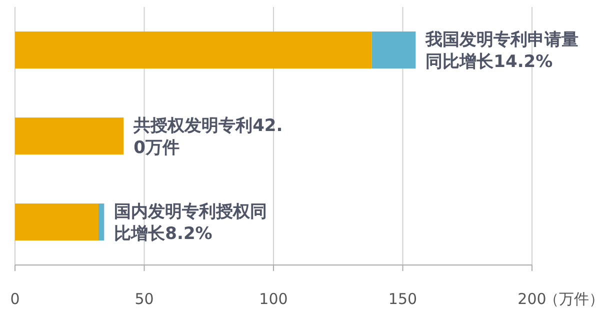 The width and height of the screenshot is (616, 327). Describe the element at coordinates (574, 299) in the screenshot. I see `x-axis-title: （万件）` at that location.